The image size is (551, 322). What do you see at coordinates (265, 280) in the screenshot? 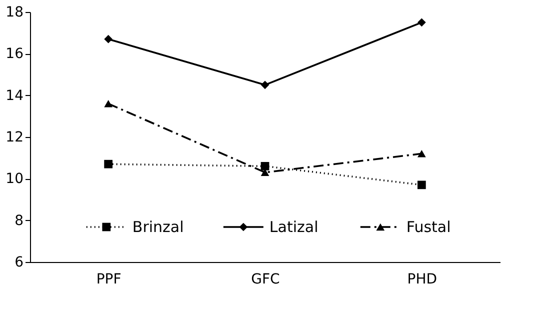
I see `x-tick-label: GFC` at bounding box center [265, 280].